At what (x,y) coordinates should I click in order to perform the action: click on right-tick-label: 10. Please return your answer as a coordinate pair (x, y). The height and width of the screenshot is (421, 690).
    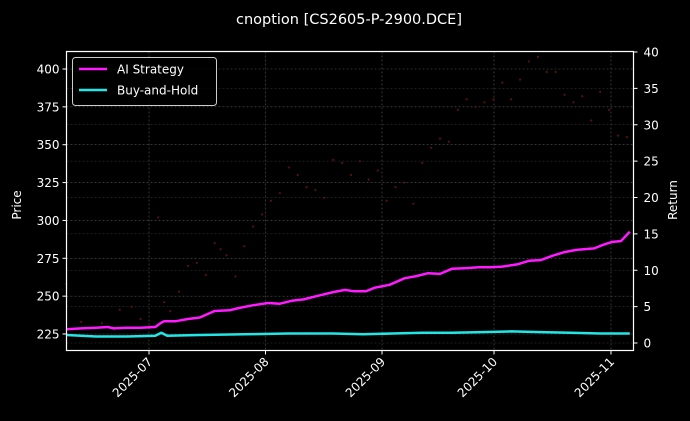
    Looking at the image, I should click on (651, 271).